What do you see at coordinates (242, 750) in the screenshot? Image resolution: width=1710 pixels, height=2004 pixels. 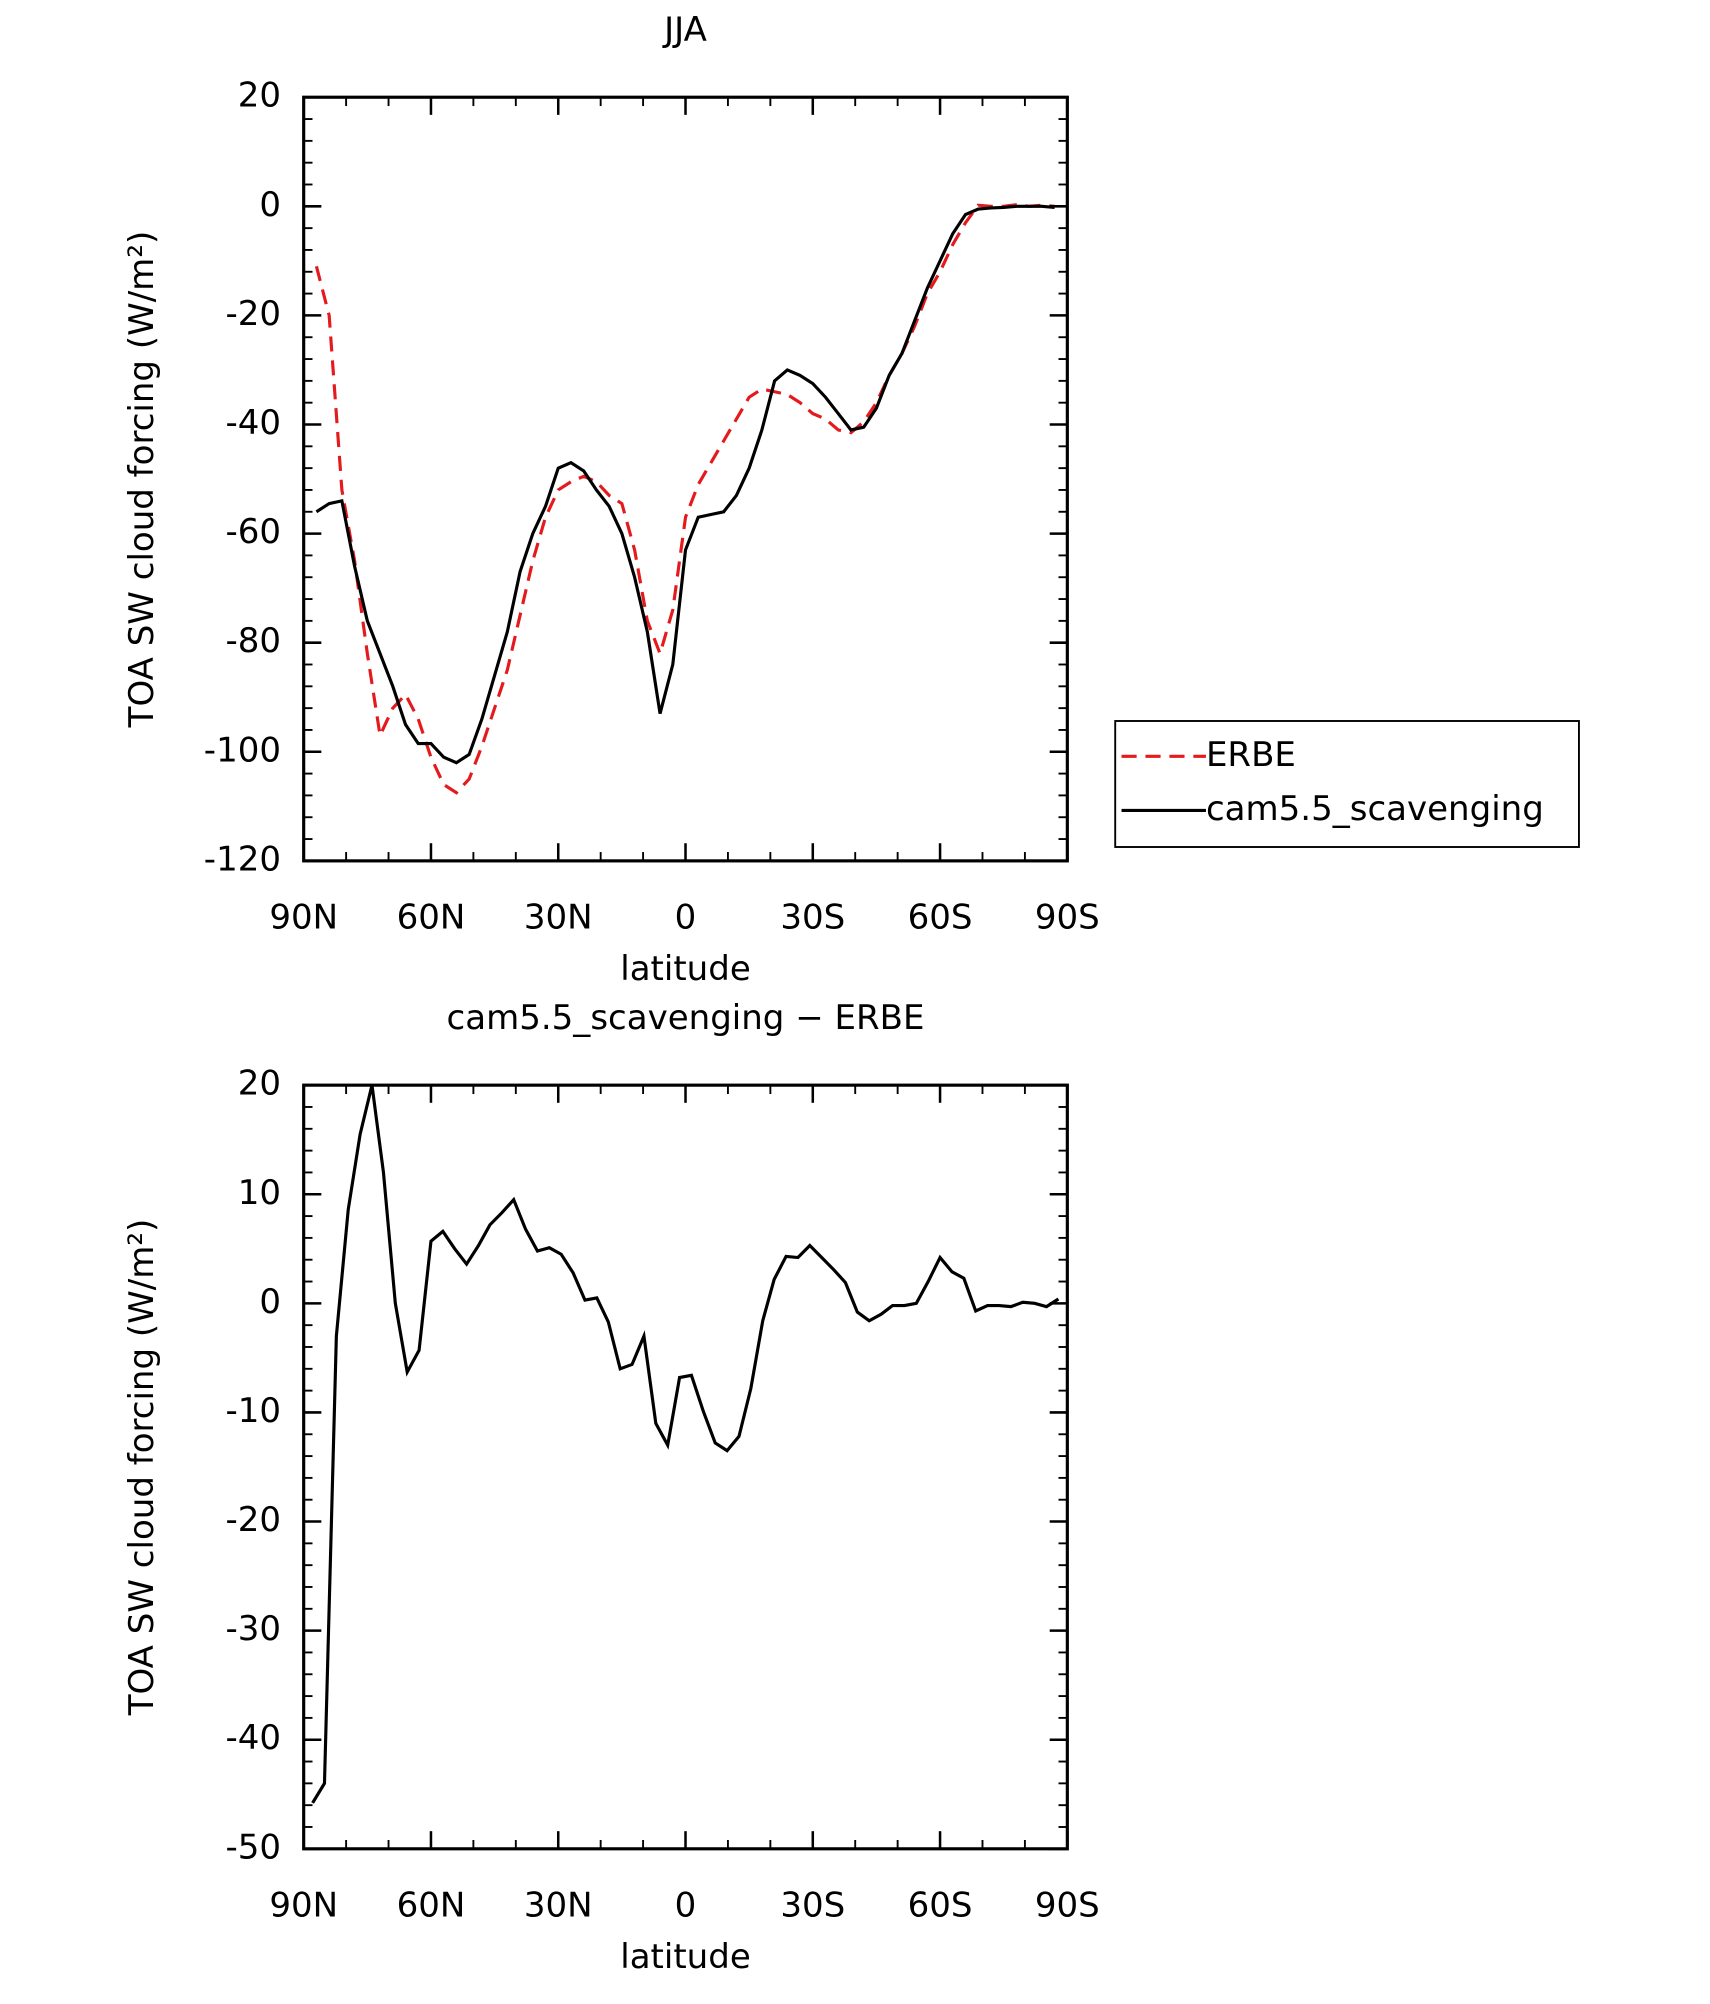 I see `y-tick-label: -100` at bounding box center [242, 750].